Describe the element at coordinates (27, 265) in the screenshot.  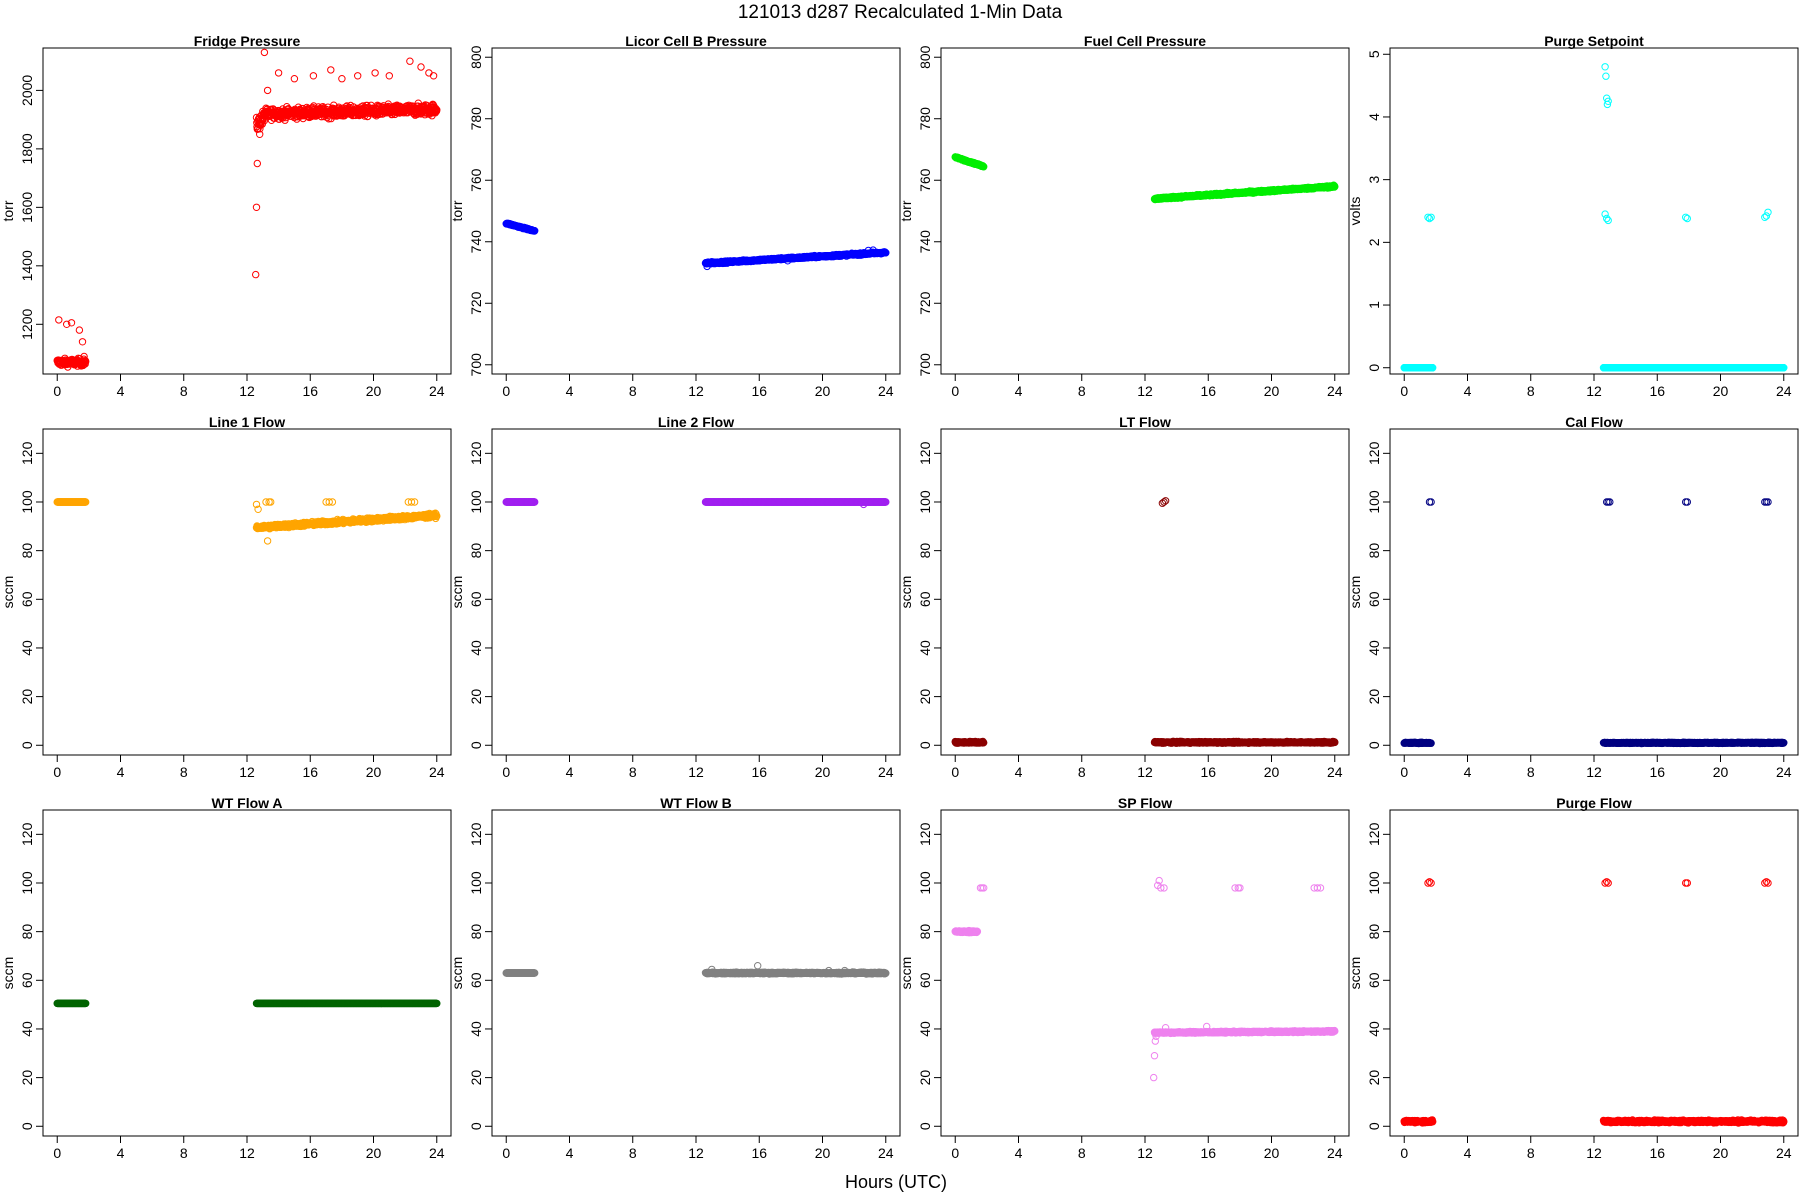
I see `y-tick-label: 1400` at that location.